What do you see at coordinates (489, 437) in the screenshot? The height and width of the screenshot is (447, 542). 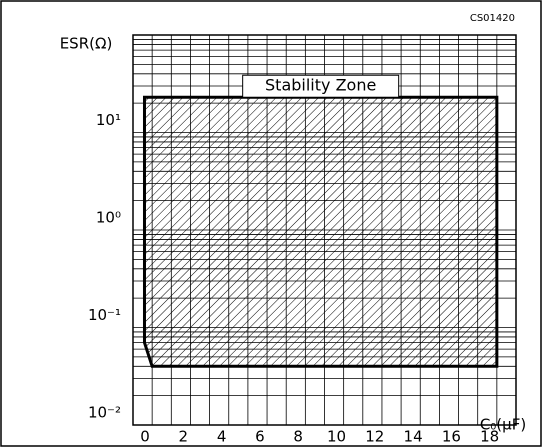 I see `x-tick-label: 18` at bounding box center [489, 437].